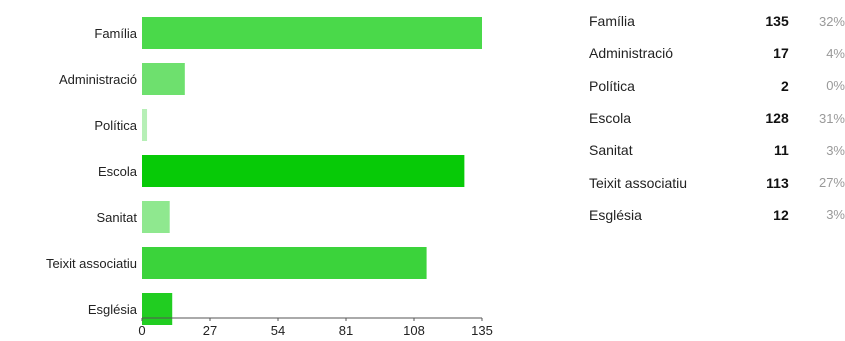  I want to click on summary-percent: 27%, so click(831, 183).